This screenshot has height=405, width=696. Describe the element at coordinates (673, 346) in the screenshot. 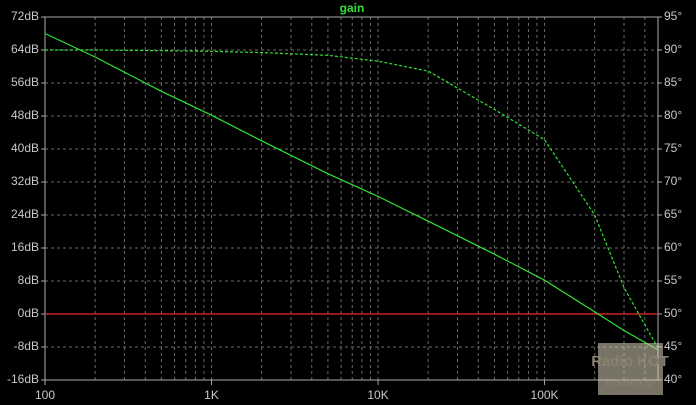

I see `y2-tick-label: 45°` at that location.